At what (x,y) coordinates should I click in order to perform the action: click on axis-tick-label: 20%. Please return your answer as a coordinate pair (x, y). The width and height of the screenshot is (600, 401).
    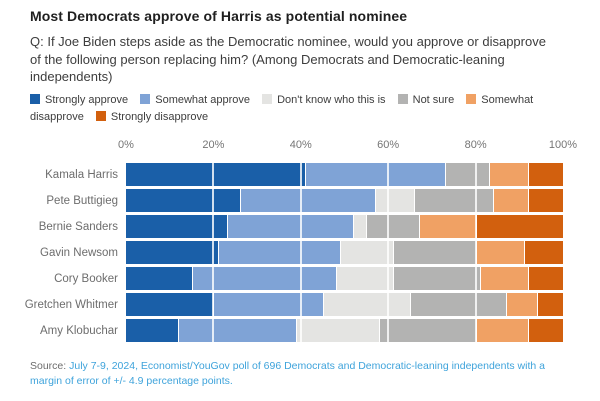
    Looking at the image, I should click on (213, 145).